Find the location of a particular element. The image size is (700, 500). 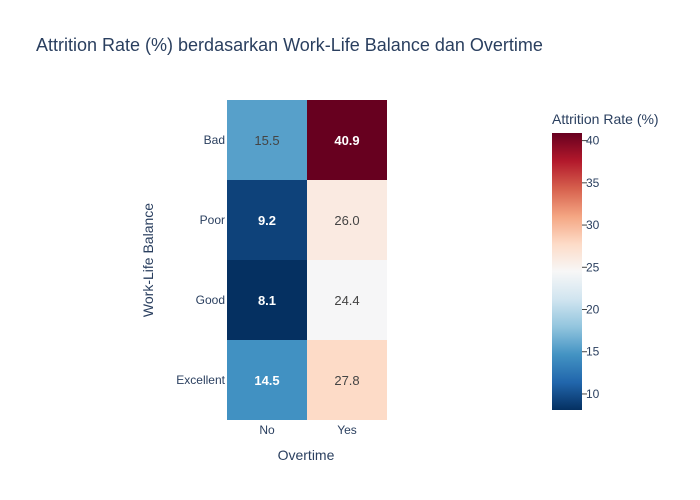

heatmap-cell-poor-no is located at coordinates (267, 220).